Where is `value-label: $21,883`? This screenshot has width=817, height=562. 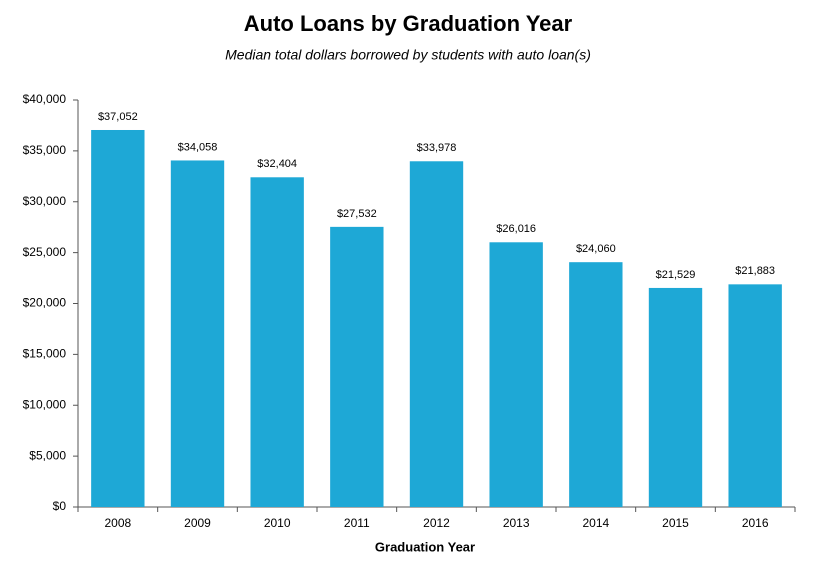 value-label: $21,883 is located at coordinates (755, 271).